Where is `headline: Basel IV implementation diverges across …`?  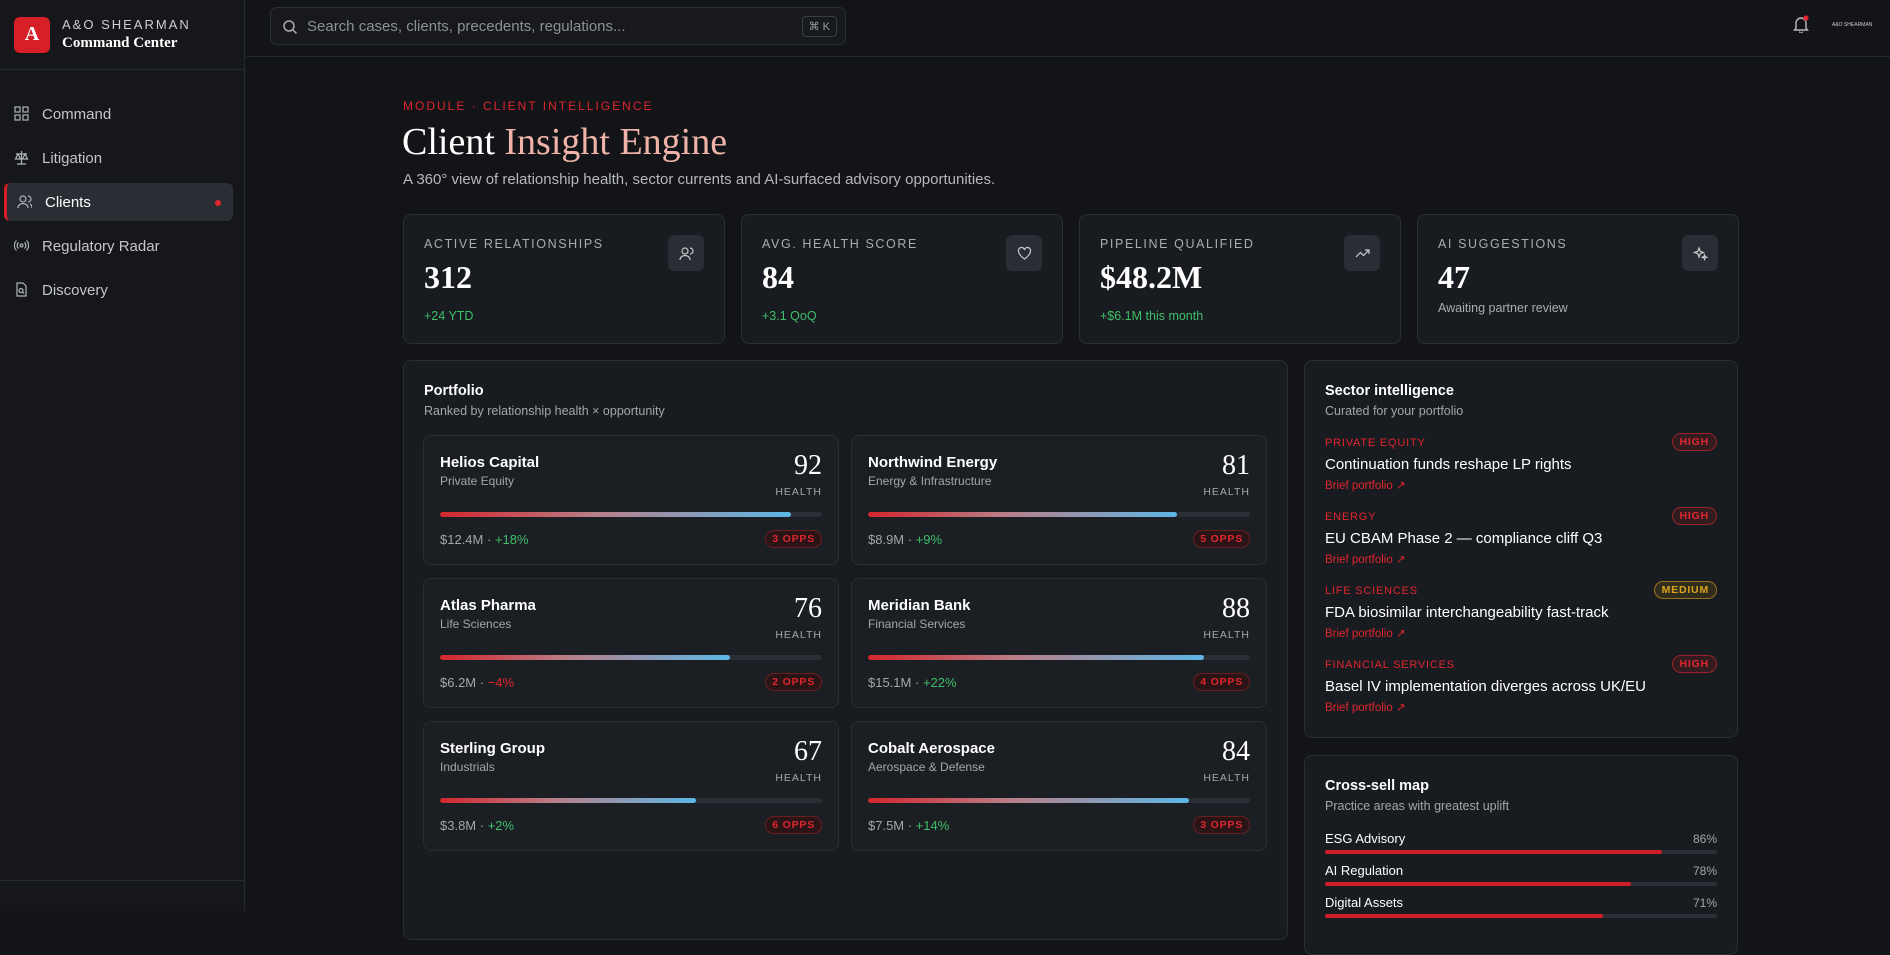 headline: Basel IV implementation diverges across … is located at coordinates (1485, 686).